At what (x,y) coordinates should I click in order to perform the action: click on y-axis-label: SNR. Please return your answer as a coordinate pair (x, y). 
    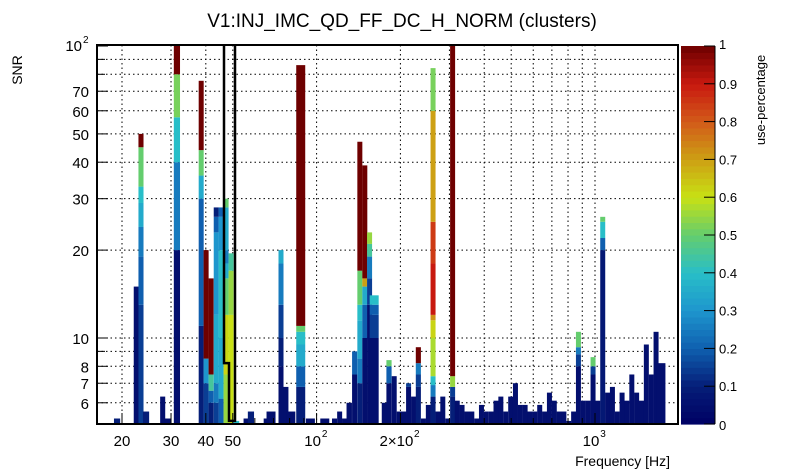
    Looking at the image, I should click on (17, 70).